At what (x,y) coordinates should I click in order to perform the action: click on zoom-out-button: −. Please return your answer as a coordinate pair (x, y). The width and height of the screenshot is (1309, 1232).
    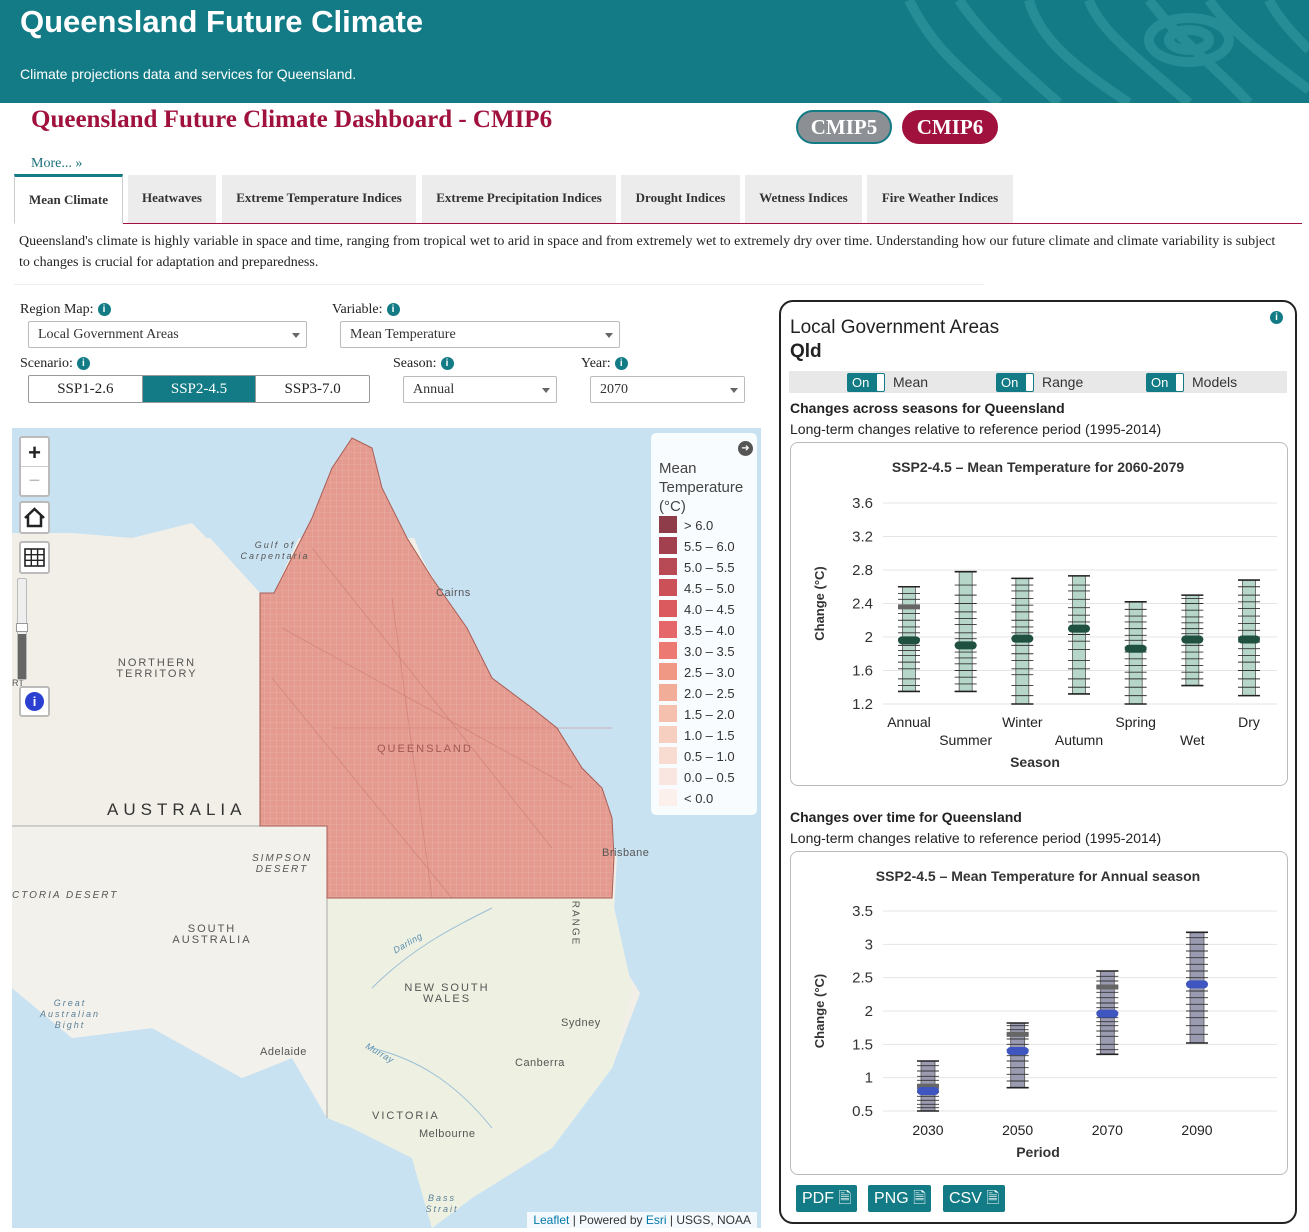
    Looking at the image, I should click on (34, 481).